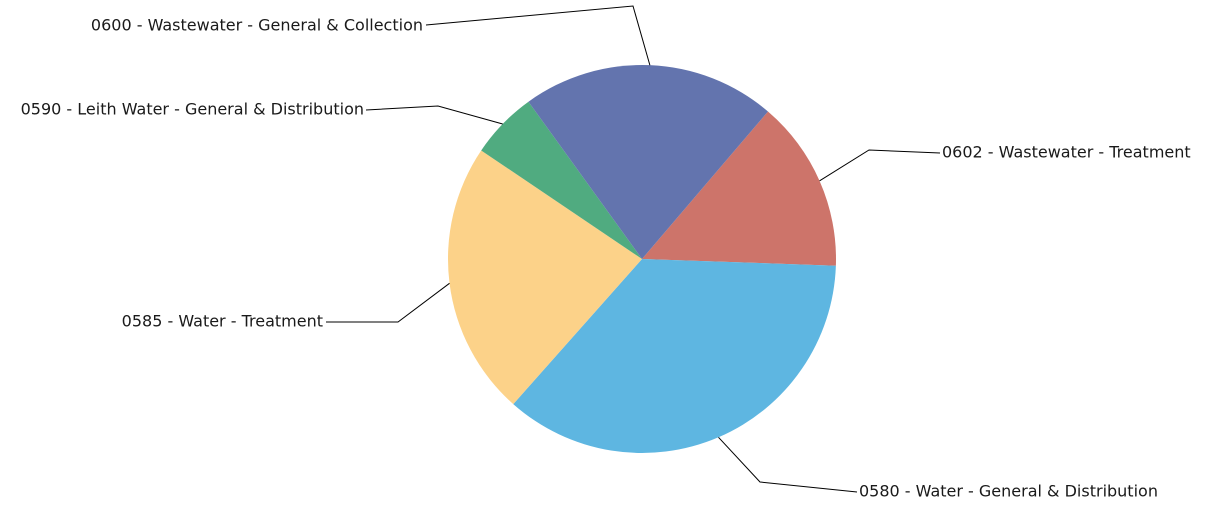 This screenshot has width=1209, height=506. Describe the element at coordinates (1066, 152) in the screenshot. I see `slice-label-0: 0602 - Wastewater - Treatment` at that location.